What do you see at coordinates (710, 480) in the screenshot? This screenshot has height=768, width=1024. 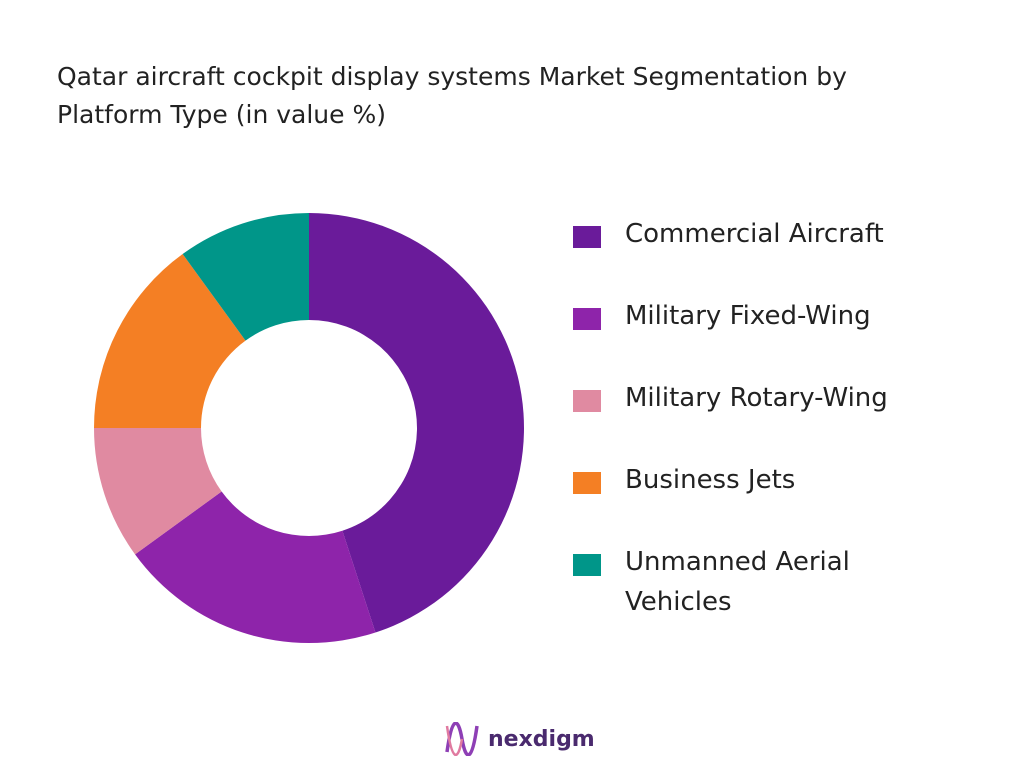 I see `legend-label: Business Jets` at bounding box center [710, 480].